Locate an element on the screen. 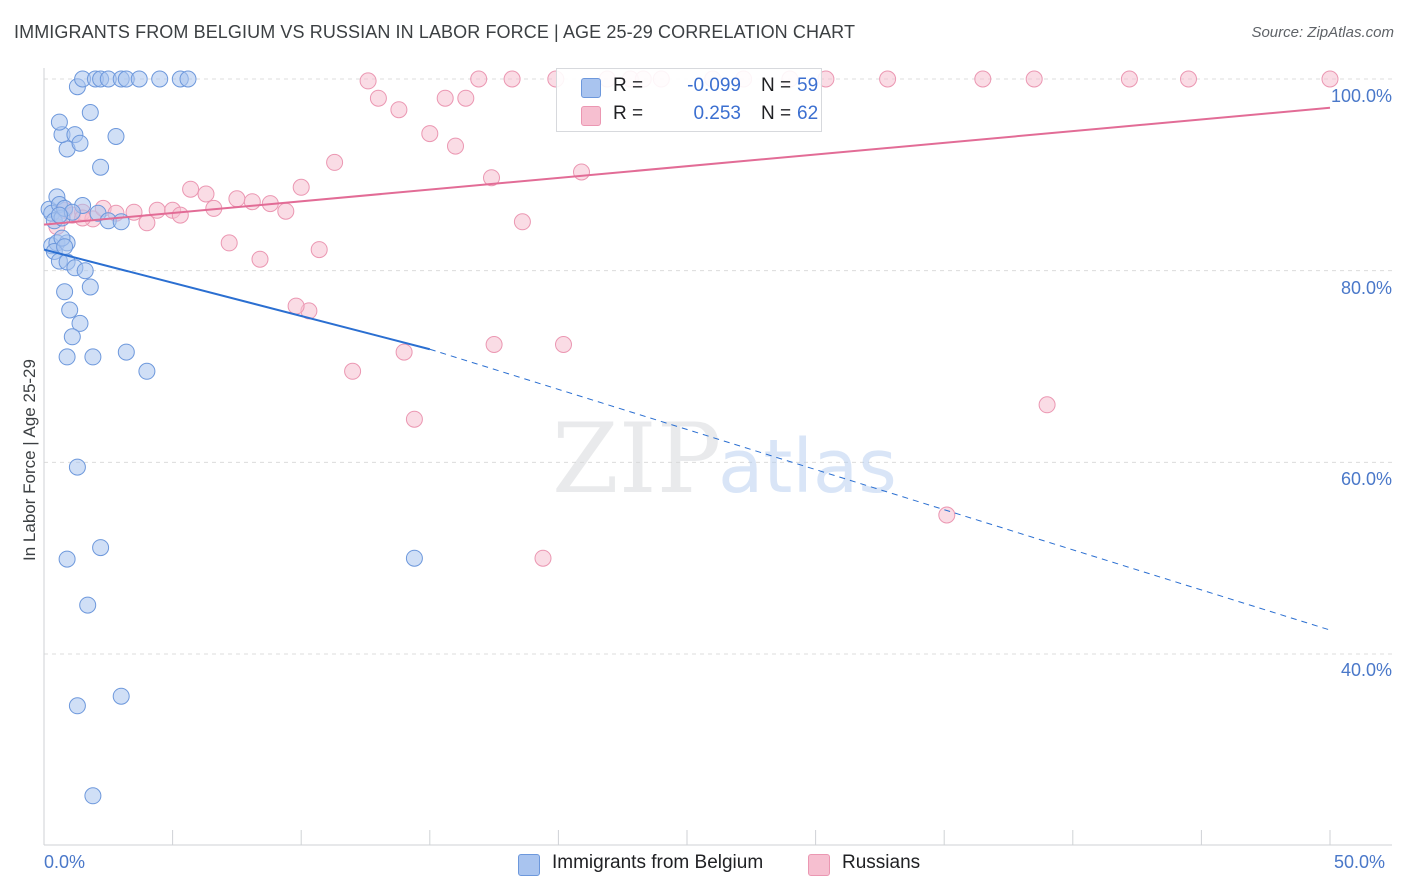  watermark-atlas: atlas is located at coordinates (807, 467).